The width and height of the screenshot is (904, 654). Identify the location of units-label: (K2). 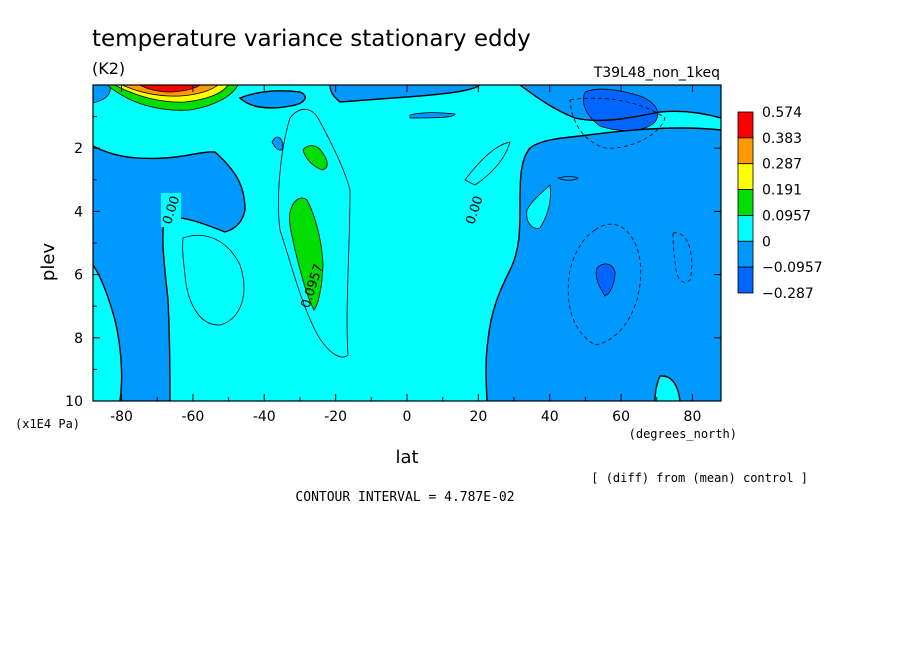
(108, 68).